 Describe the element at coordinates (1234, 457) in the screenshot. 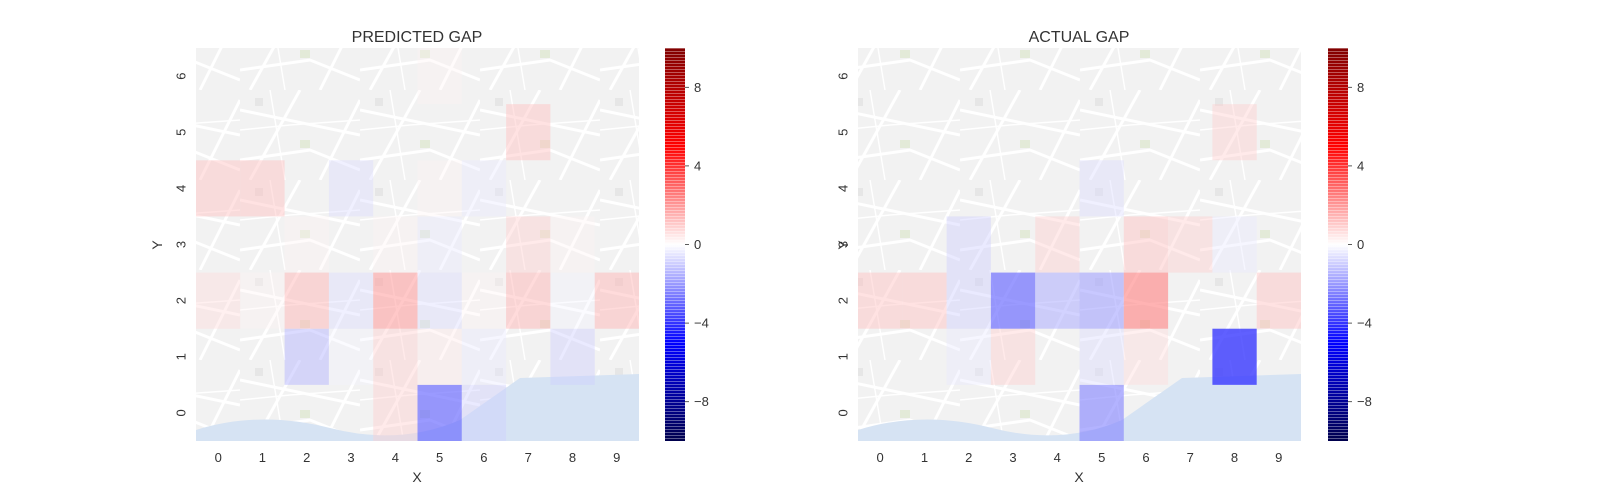

I see `x-tick-label: 8` at that location.